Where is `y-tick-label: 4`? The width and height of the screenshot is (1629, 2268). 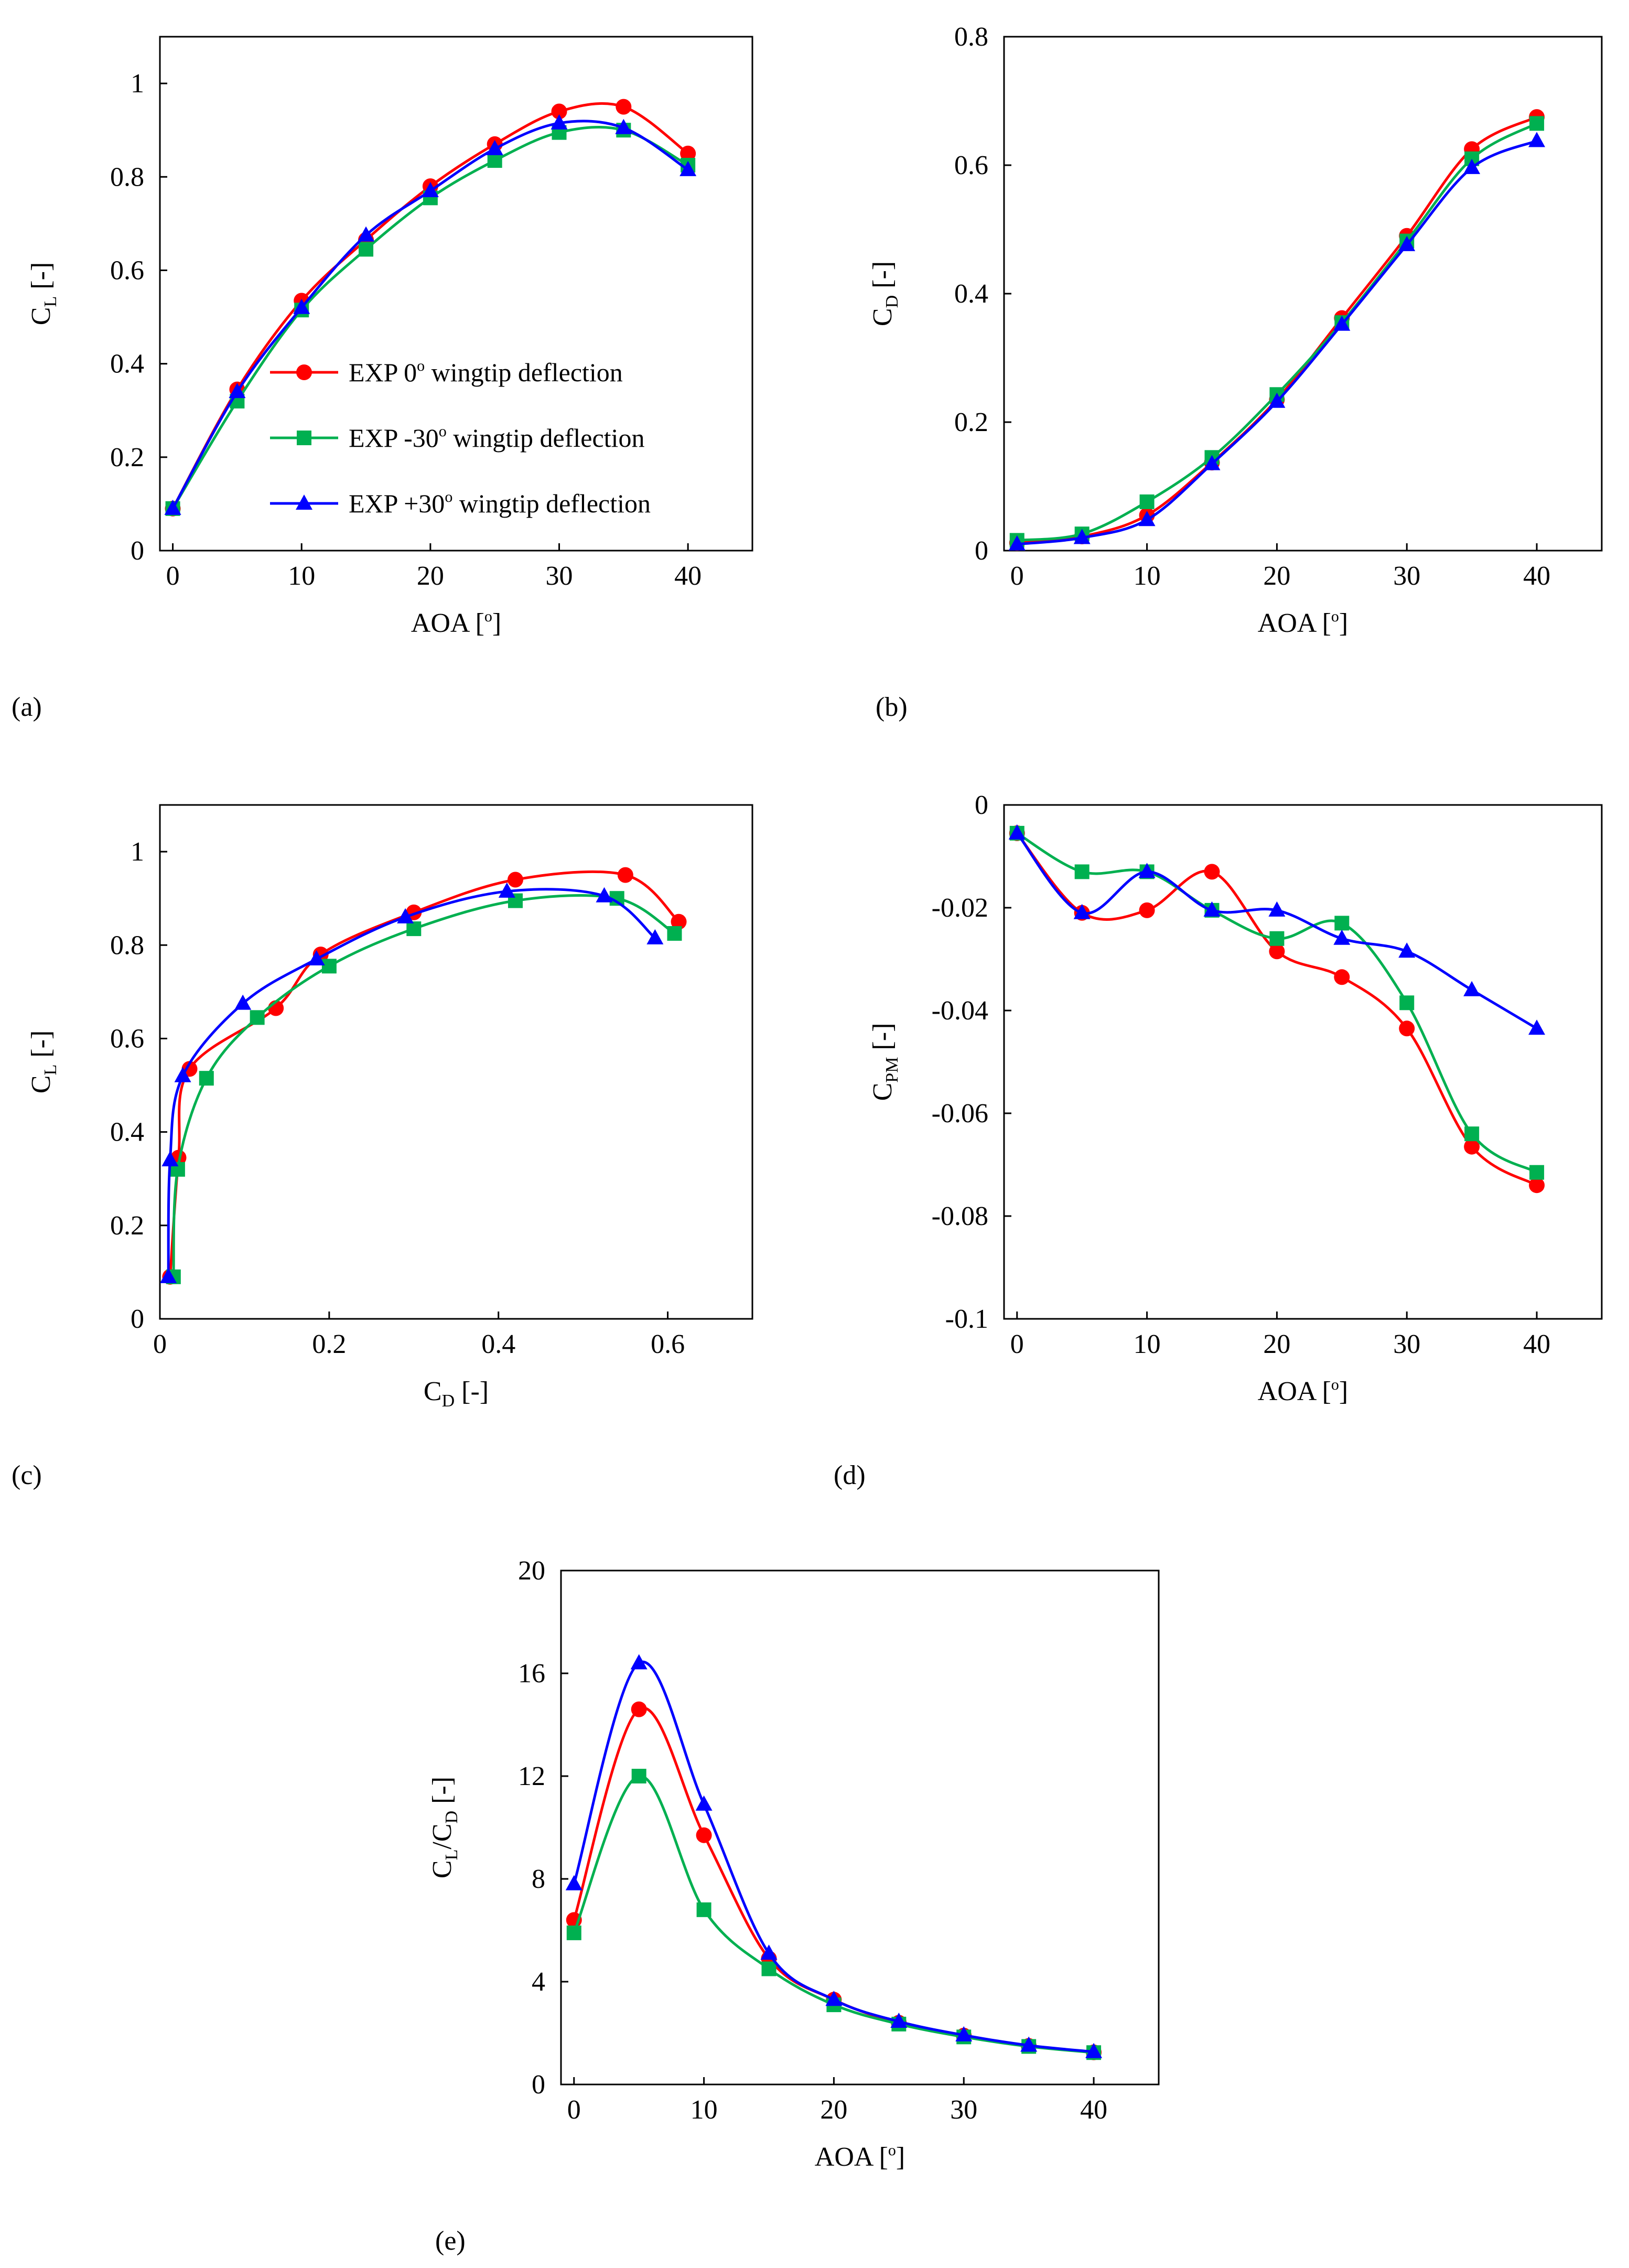 y-tick-label: 4 is located at coordinates (538, 1982).